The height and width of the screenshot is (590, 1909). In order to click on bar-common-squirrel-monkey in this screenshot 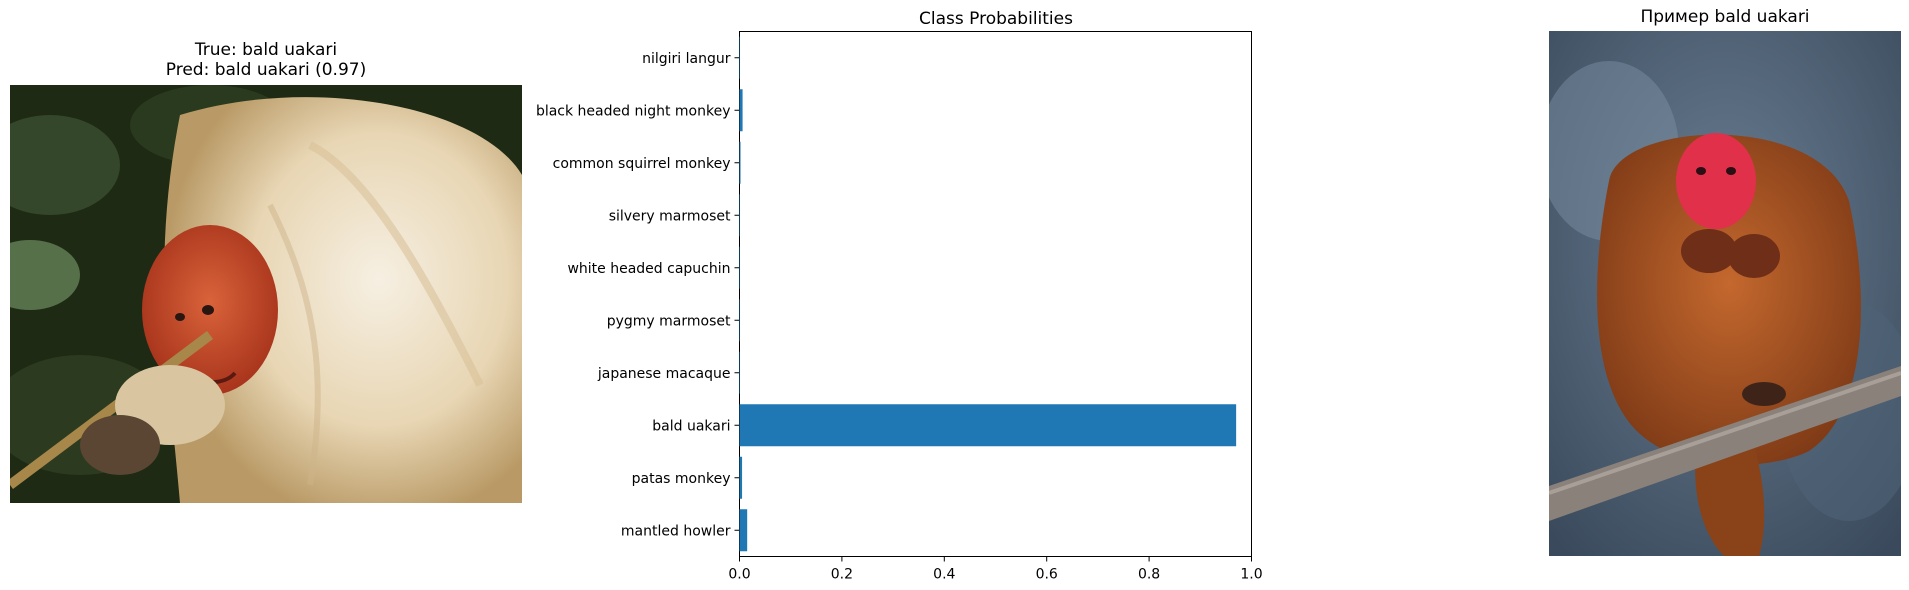, I will do `click(740, 162)`.